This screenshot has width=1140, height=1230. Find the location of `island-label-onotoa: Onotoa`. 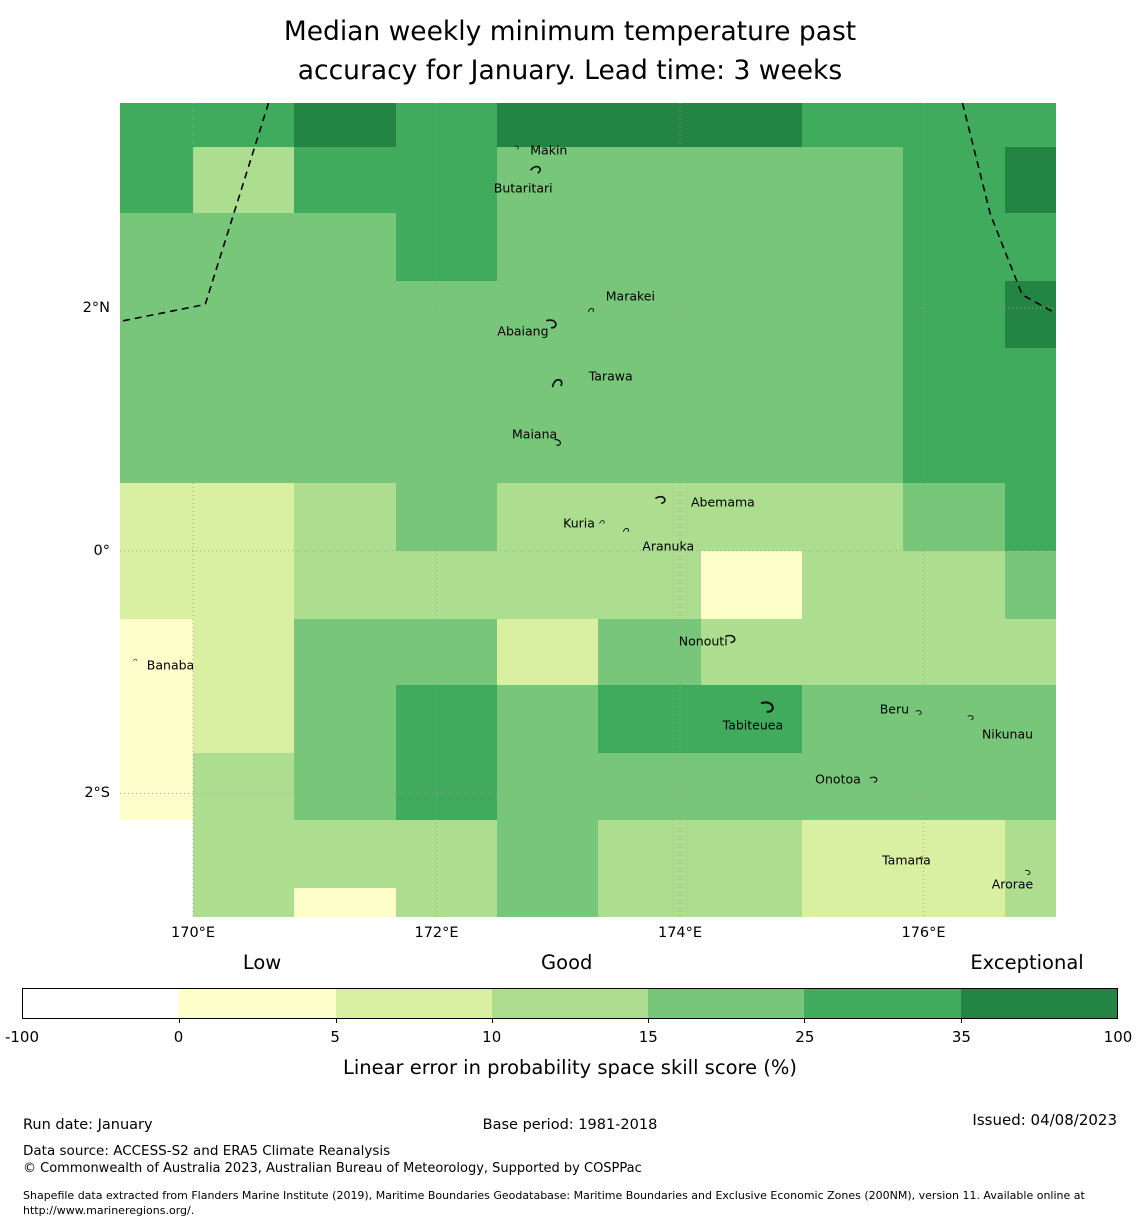

island-label-onotoa: Onotoa is located at coordinates (838, 779).